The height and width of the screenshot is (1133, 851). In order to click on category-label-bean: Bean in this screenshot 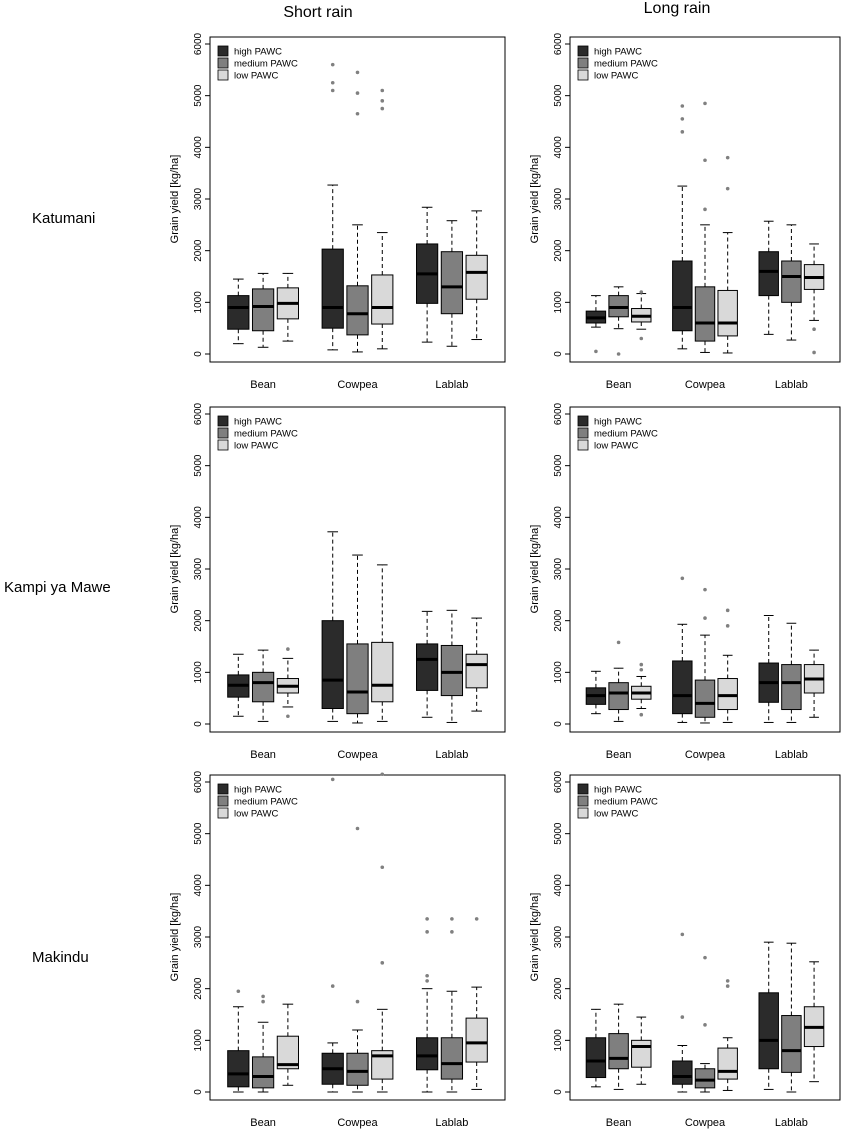, I will do `click(619, 385)`.